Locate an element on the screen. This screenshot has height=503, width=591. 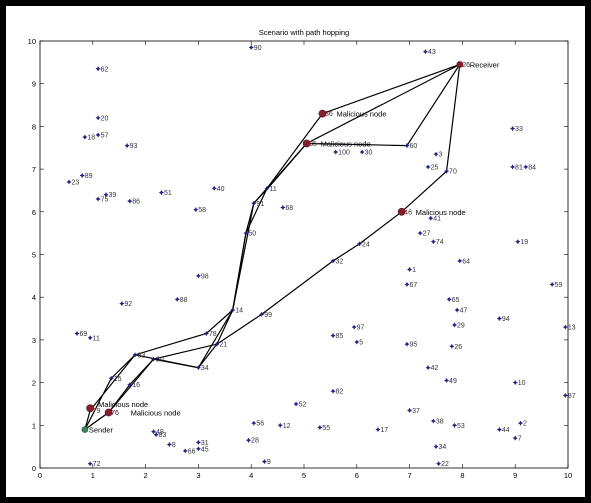
node-label: 86 is located at coordinates (136, 202).